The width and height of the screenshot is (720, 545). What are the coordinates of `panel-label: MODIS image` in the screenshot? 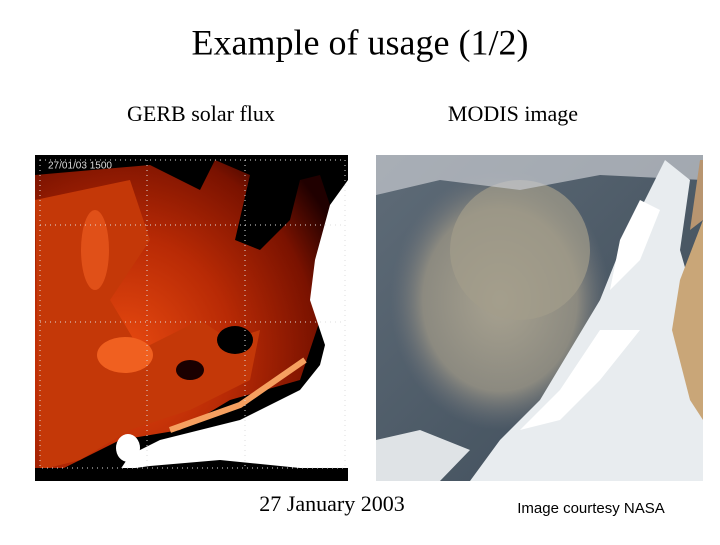 It's located at (513, 113).